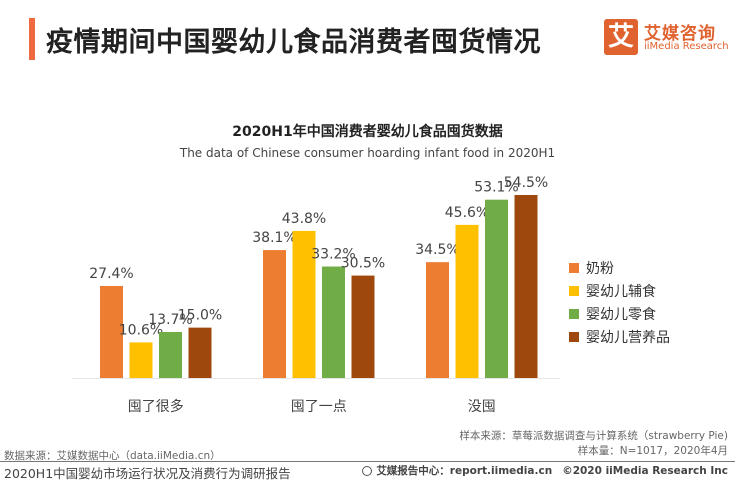 The image size is (735, 482). I want to click on data-source: 数据来源：艾媒数据中心（data.iiMedia.cn）, so click(112, 456).